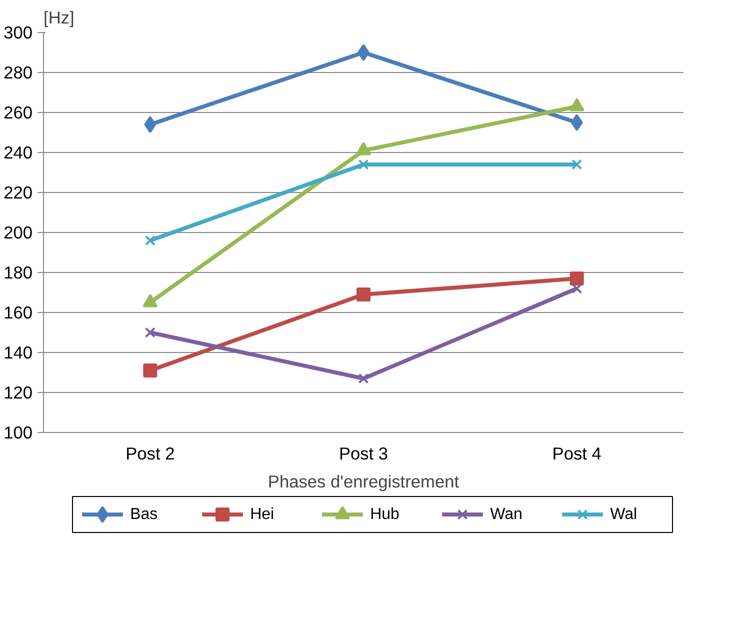 This screenshot has height=633, width=756. What do you see at coordinates (18, 432) in the screenshot?
I see `y-tick-label: 100` at bounding box center [18, 432].